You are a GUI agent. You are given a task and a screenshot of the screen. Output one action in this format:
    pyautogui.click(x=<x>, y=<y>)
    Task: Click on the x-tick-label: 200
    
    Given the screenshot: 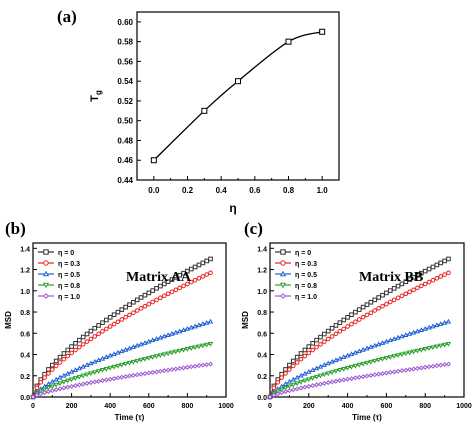 What is the action you would take?
    pyautogui.click(x=72, y=406)
    